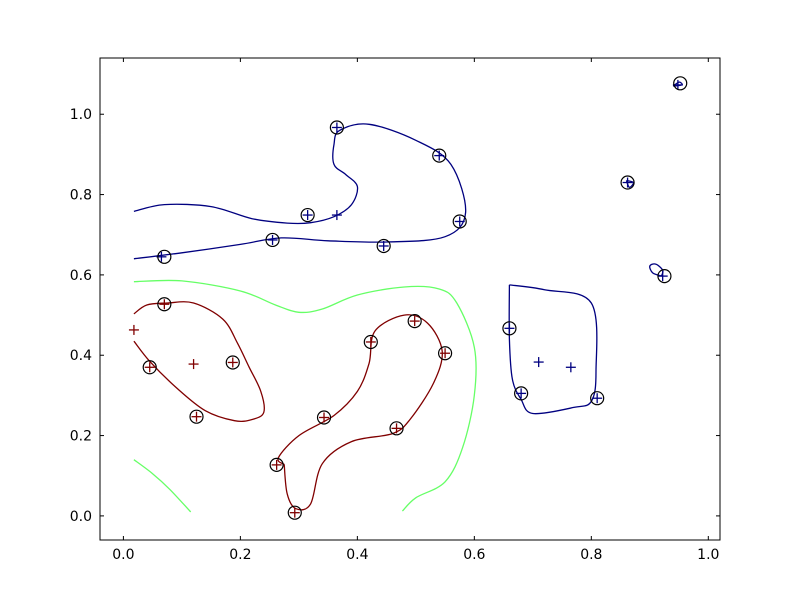  Describe the element at coordinates (81, 276) in the screenshot. I see `y-tick-label: 0.6` at that location.